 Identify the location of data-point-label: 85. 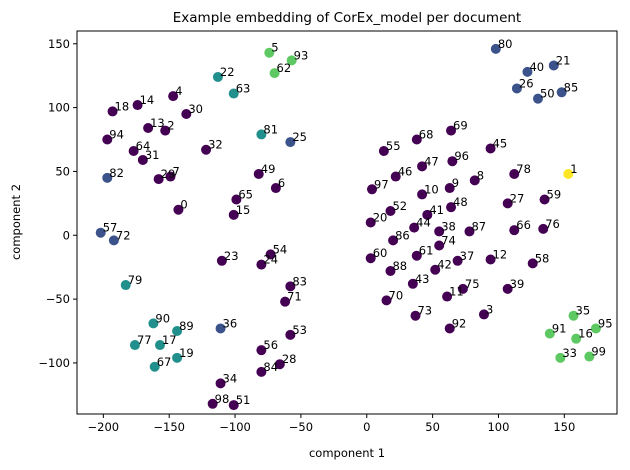
(571, 87).